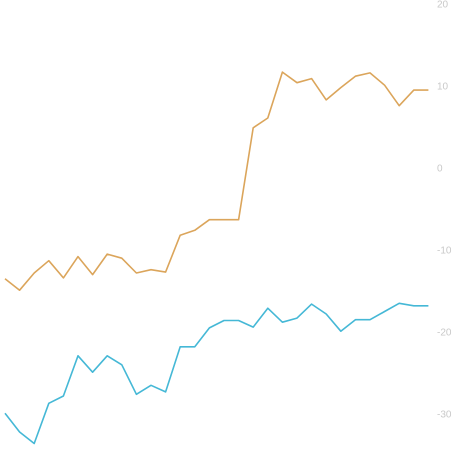  I want to click on y-tick-label: -10, so click(444, 251).